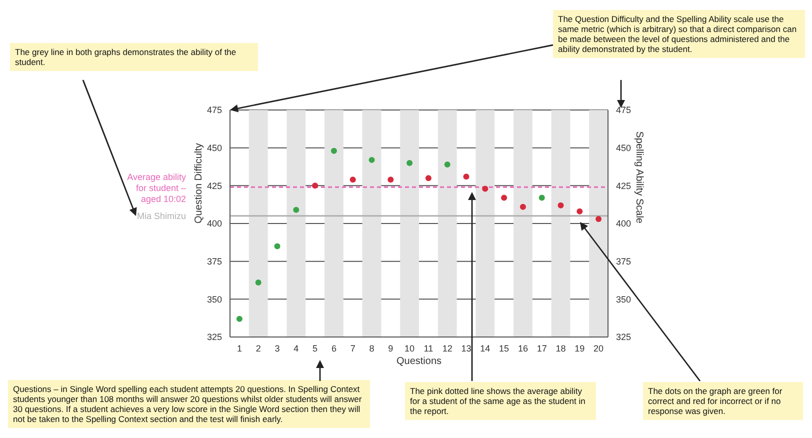  I want to click on y-tick-label: 325, so click(214, 337).